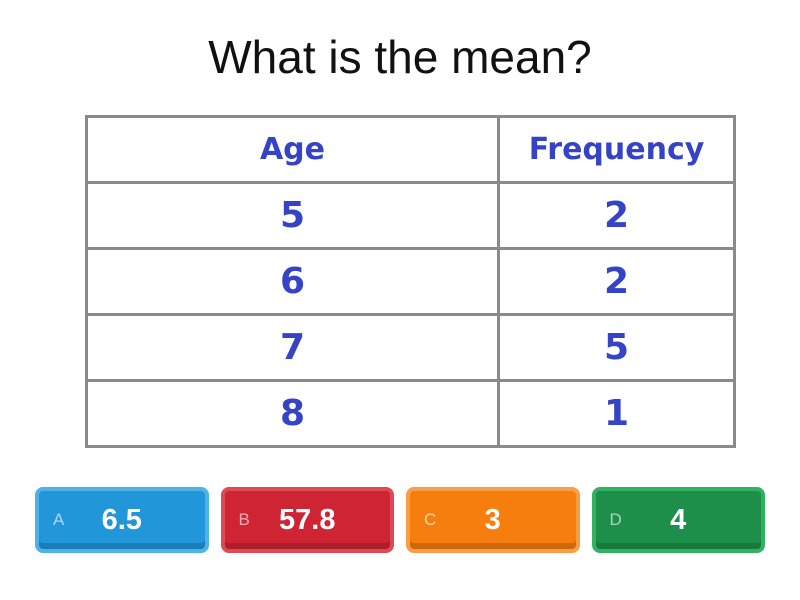  I want to click on age-cell: 8, so click(292, 413).